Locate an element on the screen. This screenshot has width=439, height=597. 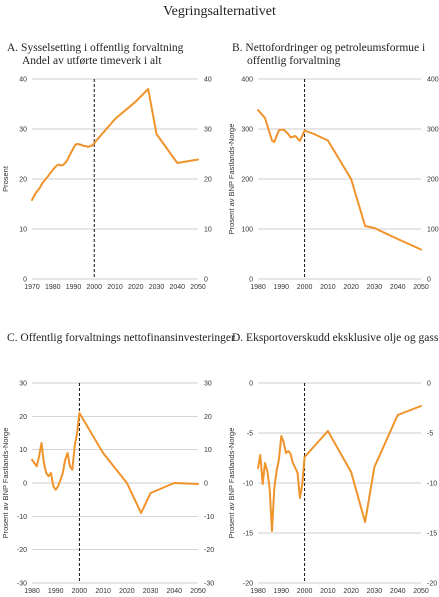
panel-c-ytick-left: 0 is located at coordinates (25, 484).